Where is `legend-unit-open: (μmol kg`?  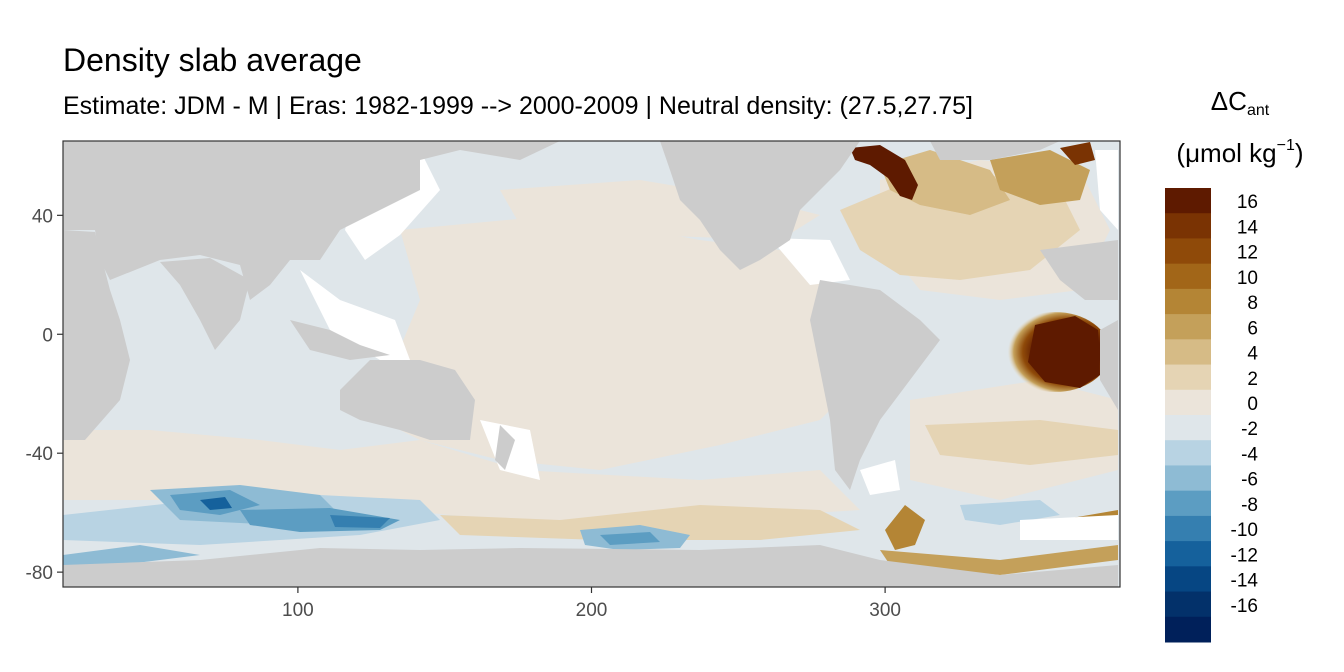 legend-unit-open: (μmol kg is located at coordinates (1226, 153).